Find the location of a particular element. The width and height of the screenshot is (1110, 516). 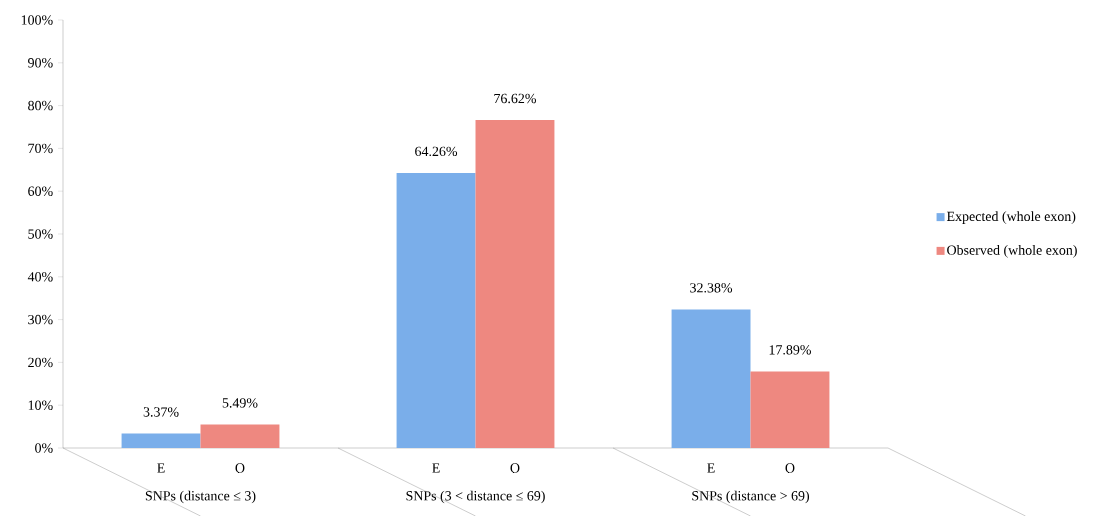

y-tick-label: 100% is located at coordinates (37, 20).